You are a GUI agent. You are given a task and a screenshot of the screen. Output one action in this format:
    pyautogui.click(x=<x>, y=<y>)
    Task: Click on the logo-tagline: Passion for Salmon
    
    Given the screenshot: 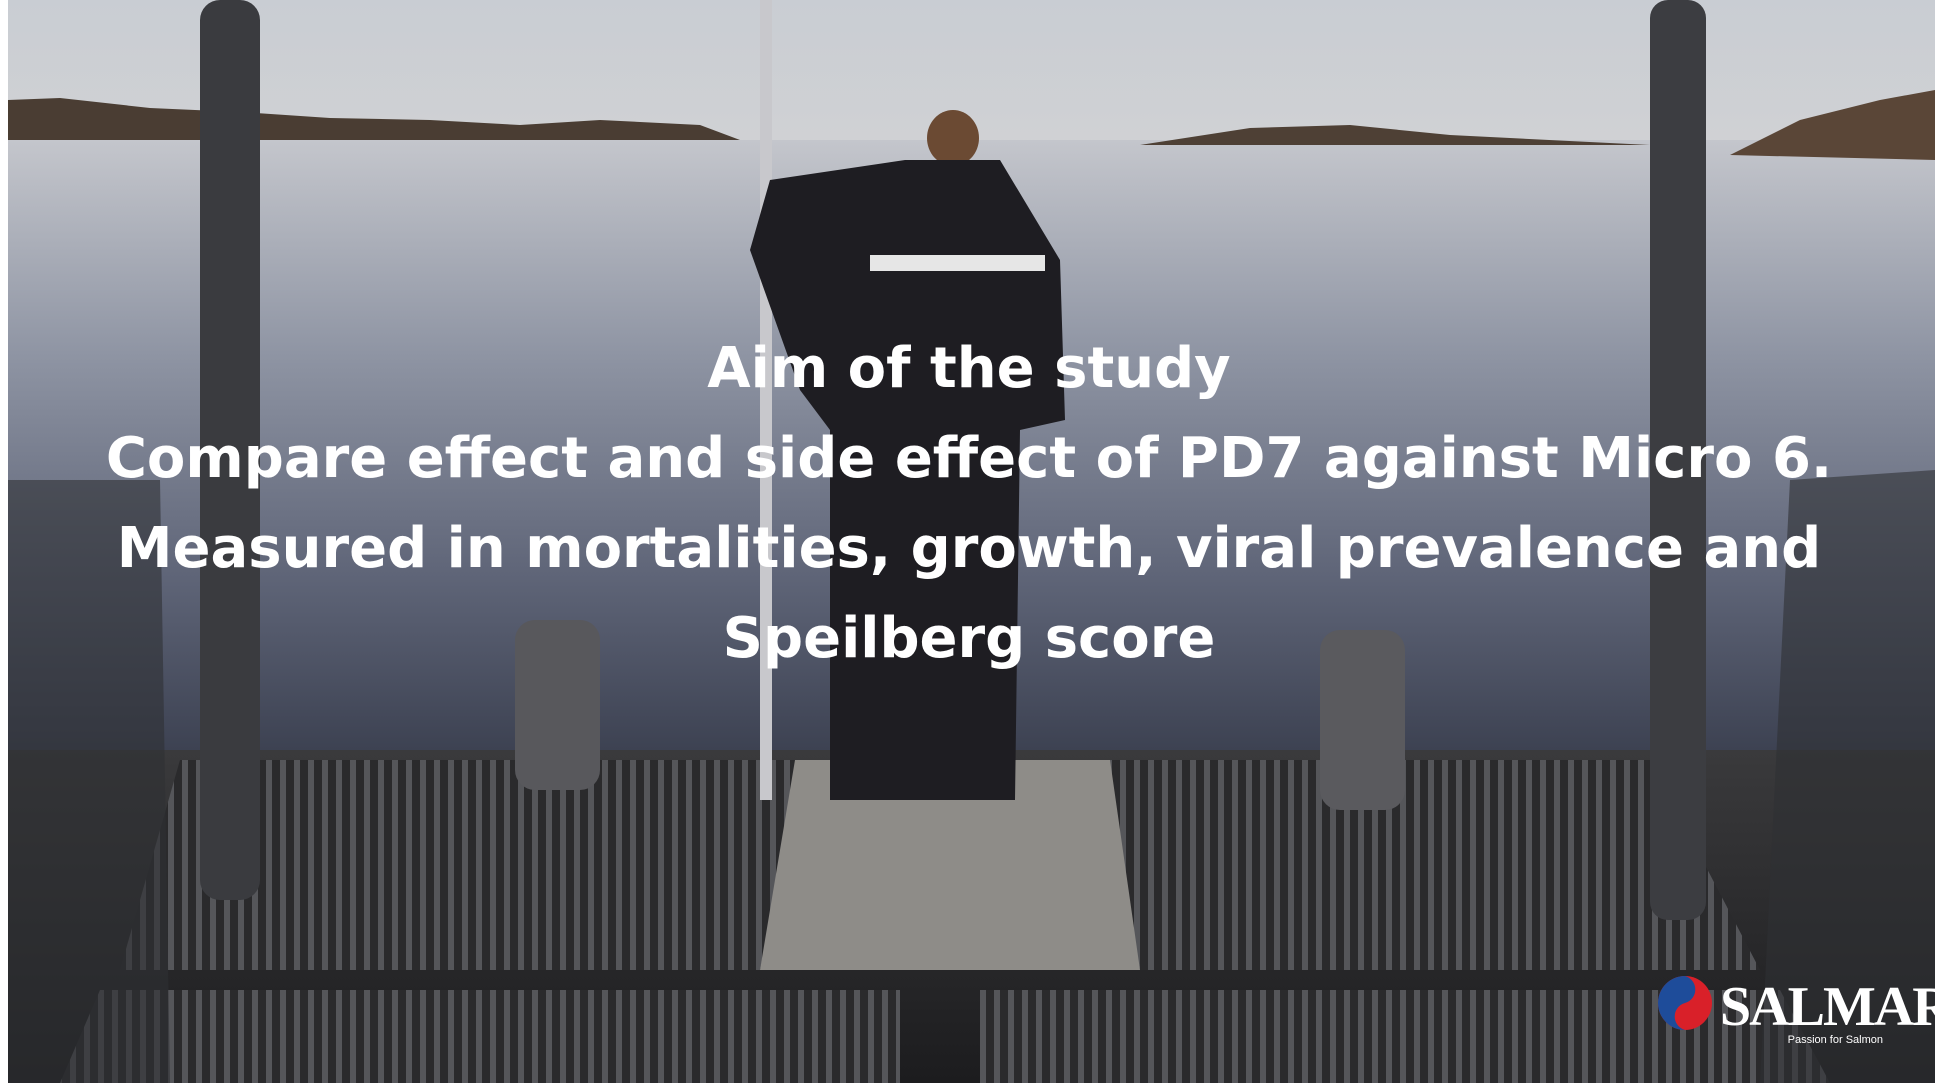 What is the action you would take?
    pyautogui.click(x=1835, y=1040)
    